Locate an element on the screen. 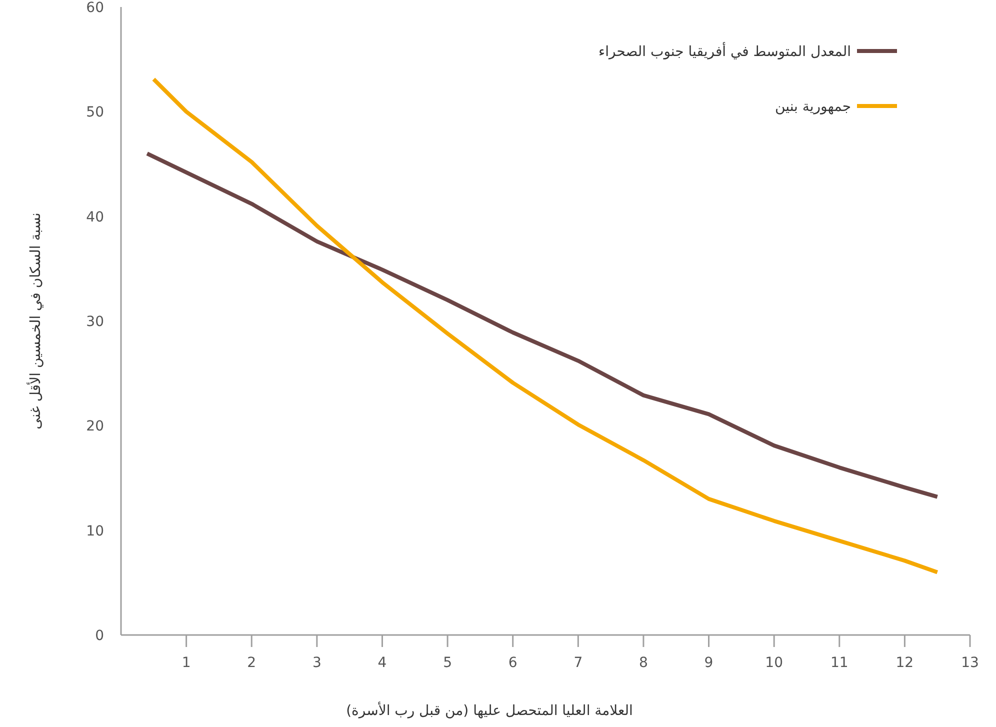 The height and width of the screenshot is (727, 996). legend-label: جمهورية بنين is located at coordinates (812, 107).